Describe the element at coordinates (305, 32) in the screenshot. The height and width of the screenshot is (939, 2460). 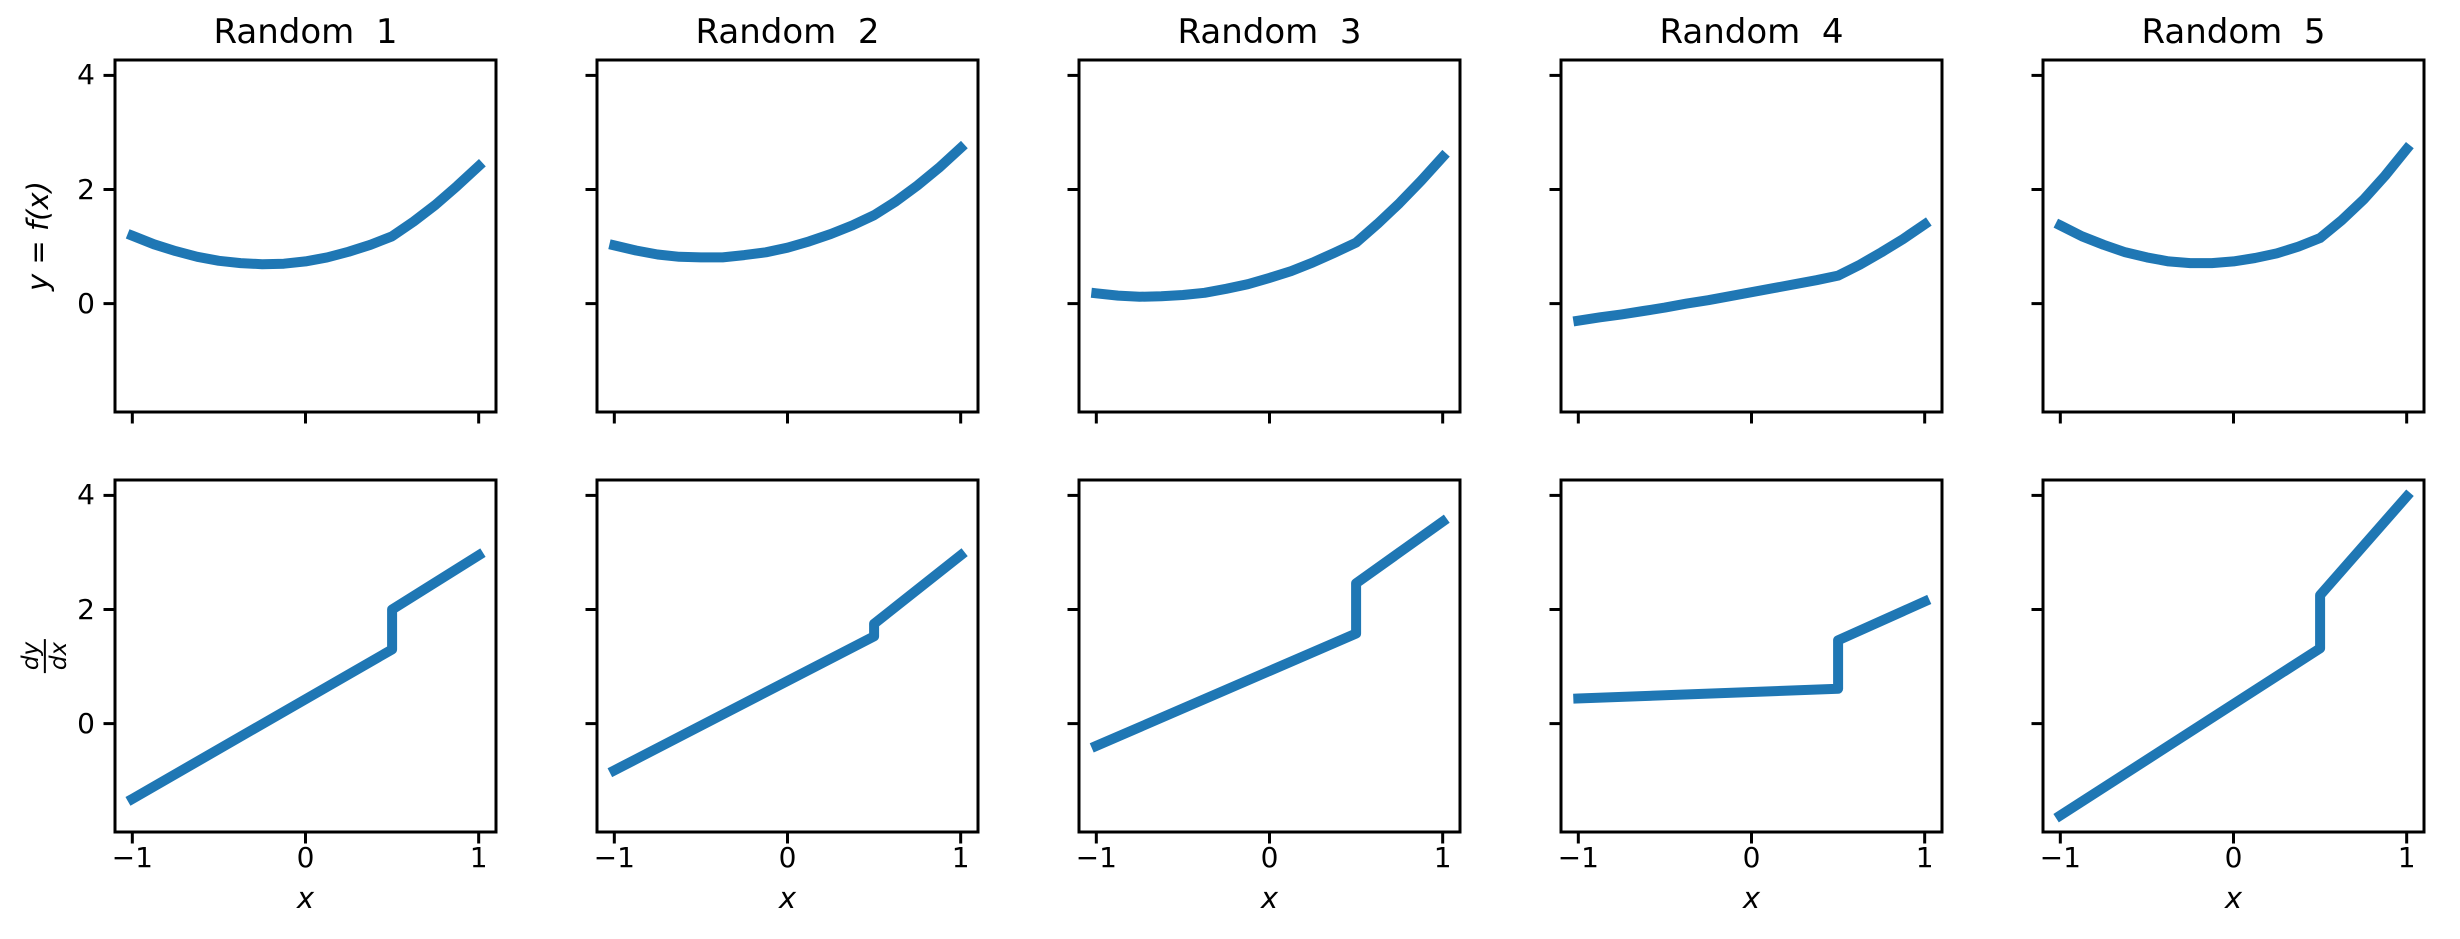
I see `subplot-title: Random 1` at that location.